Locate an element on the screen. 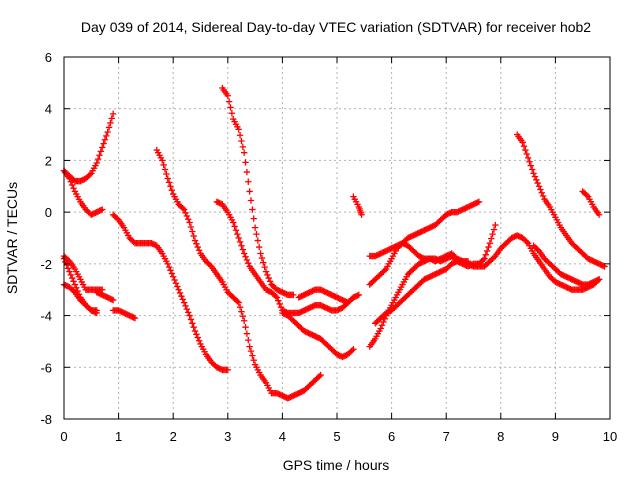 This screenshot has height=480, width=640. y-axis-label: SDTVAR / TECUs is located at coordinates (12, 238).